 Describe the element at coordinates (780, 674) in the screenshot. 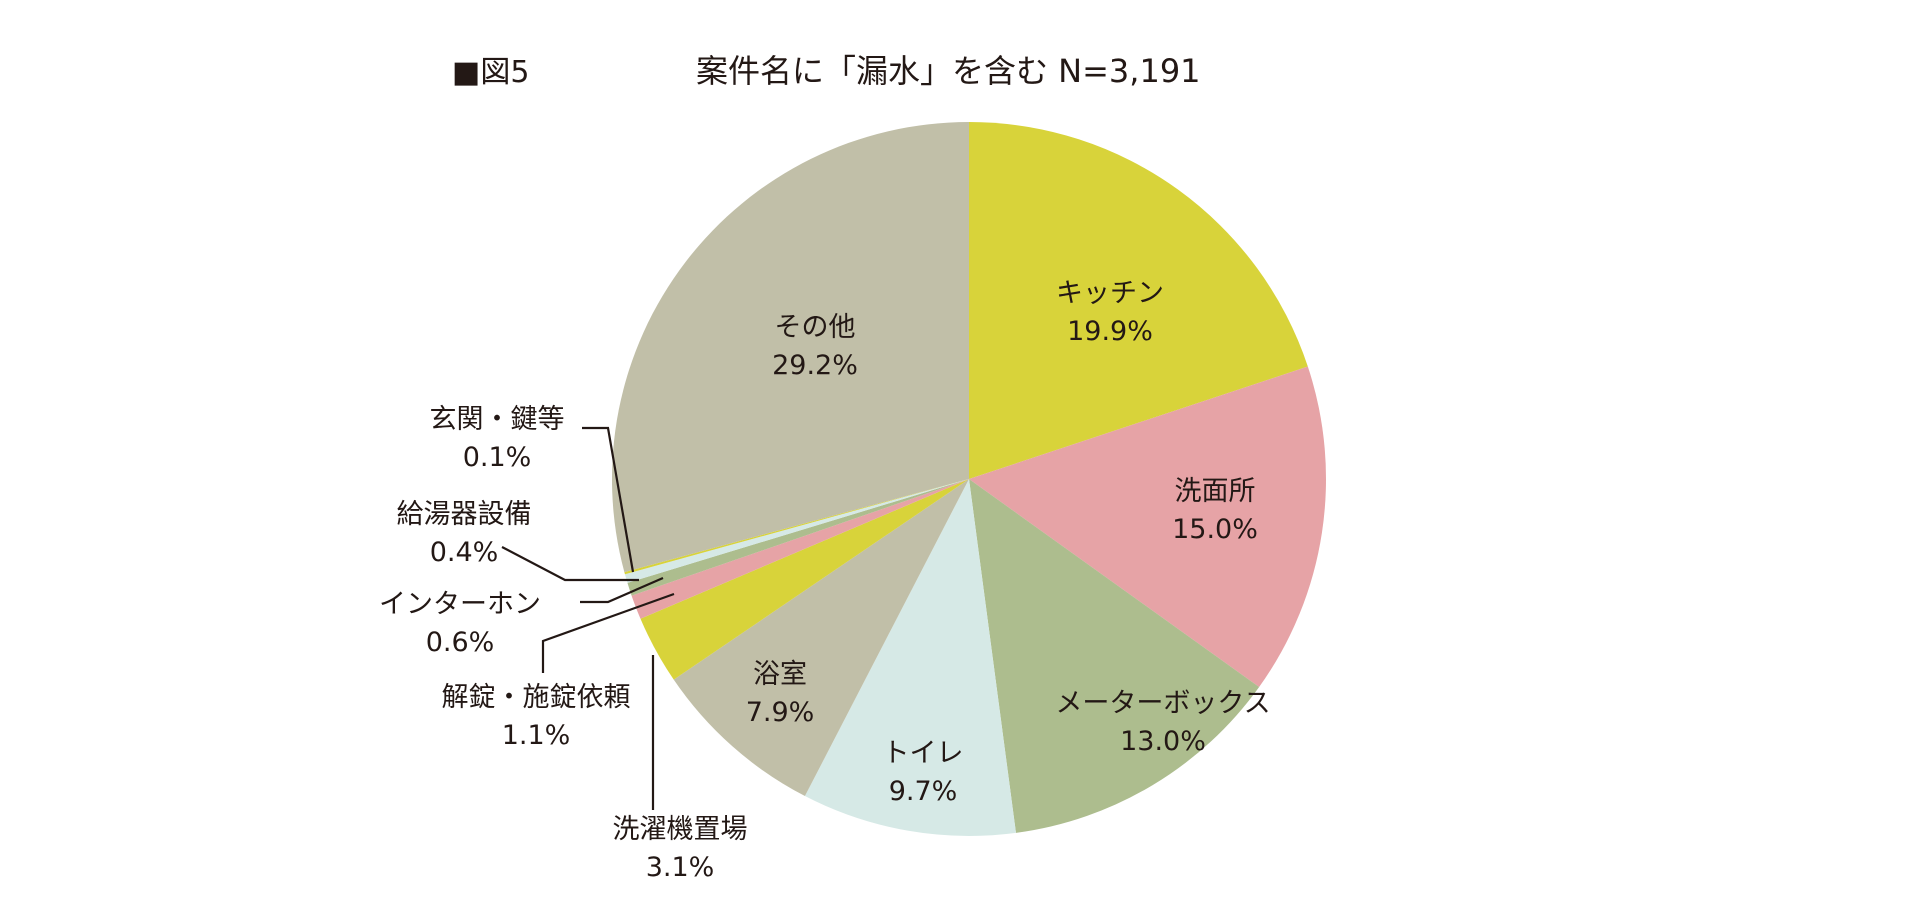

I see `slice-name-label: 浴室` at that location.